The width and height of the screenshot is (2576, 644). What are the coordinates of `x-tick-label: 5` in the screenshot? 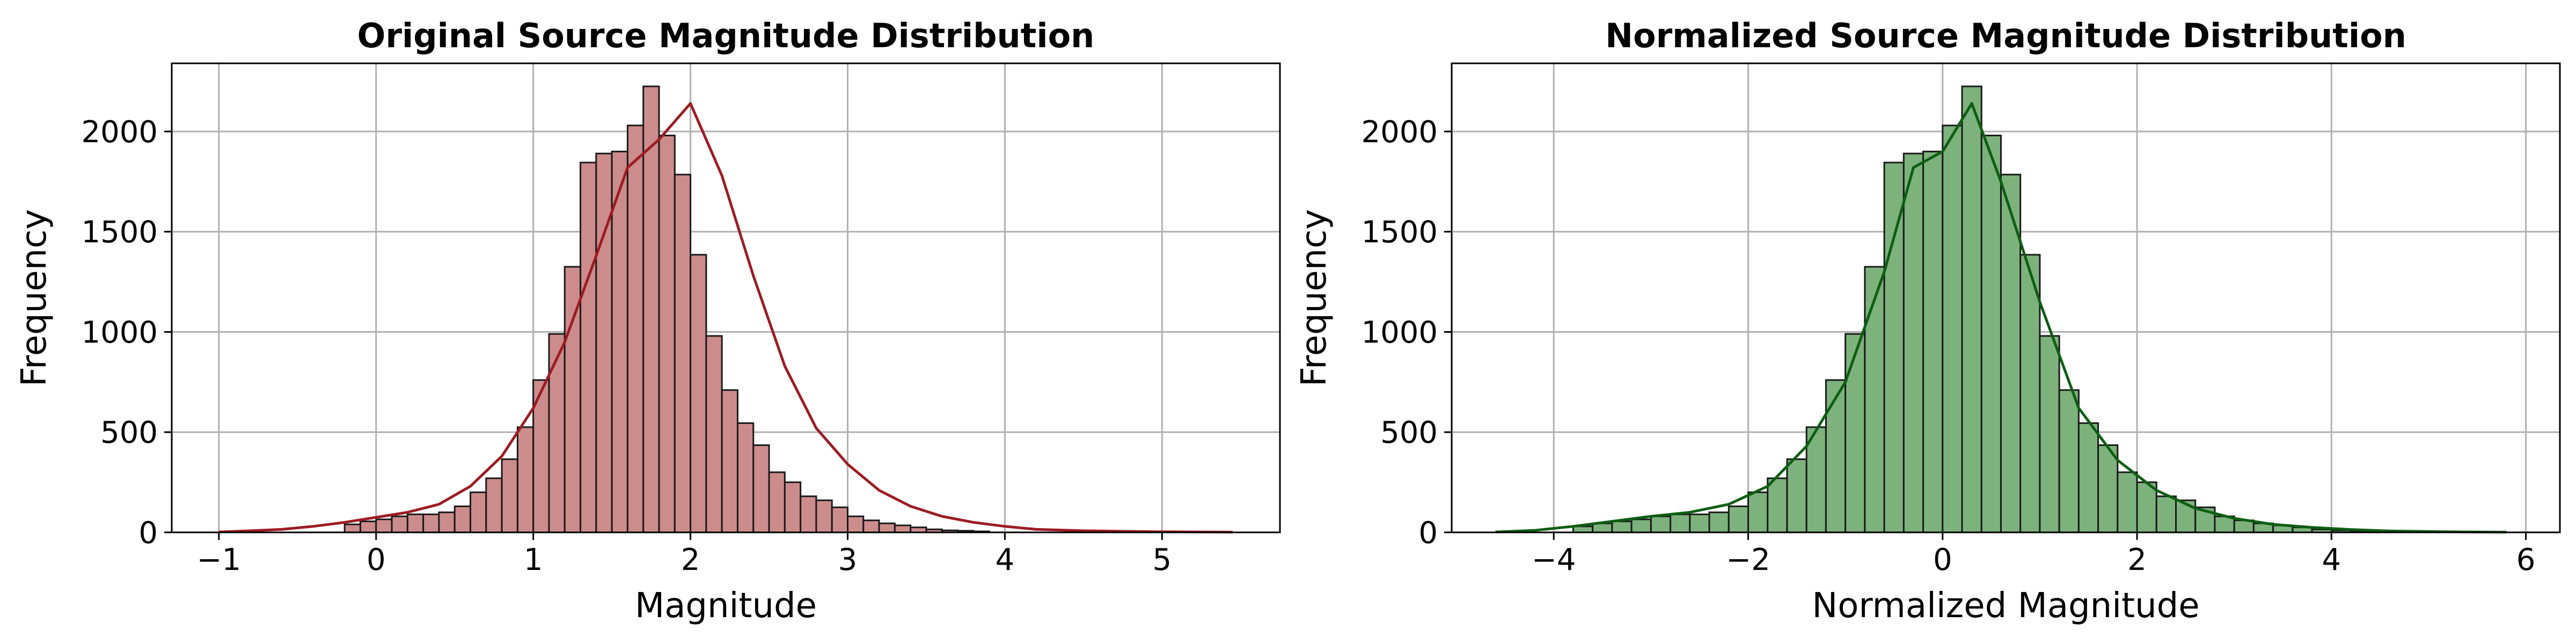 It's located at (1162, 560).